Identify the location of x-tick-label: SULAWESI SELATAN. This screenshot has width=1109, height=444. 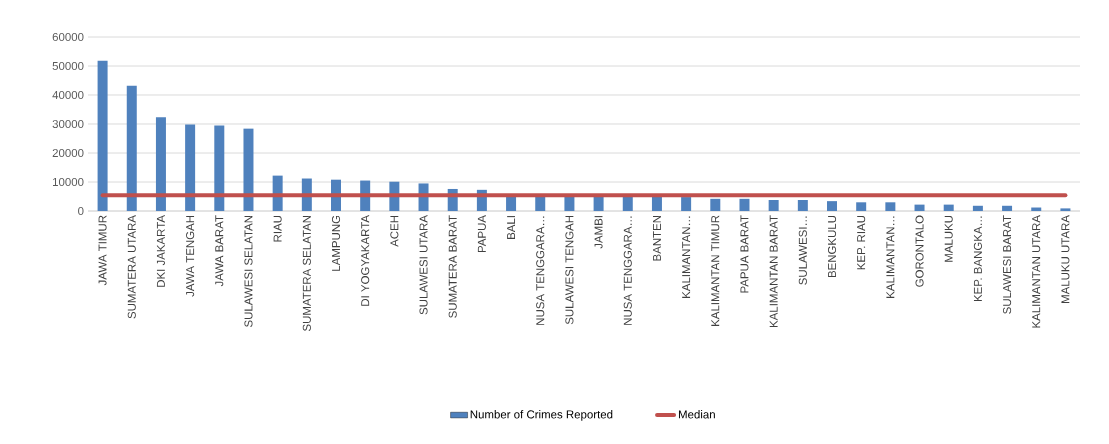
(248, 271).